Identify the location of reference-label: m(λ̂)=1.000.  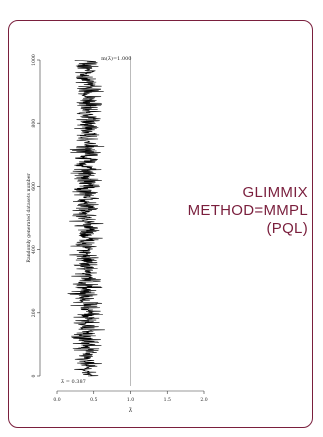
(116, 58).